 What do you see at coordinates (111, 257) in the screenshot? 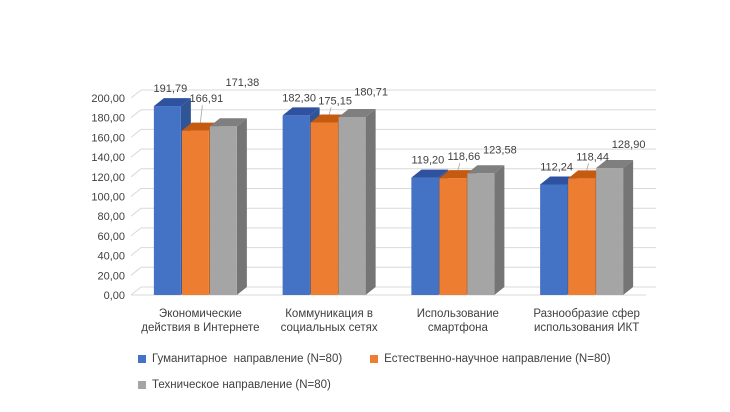
I see `y-tick-label: 40,00` at bounding box center [111, 257].